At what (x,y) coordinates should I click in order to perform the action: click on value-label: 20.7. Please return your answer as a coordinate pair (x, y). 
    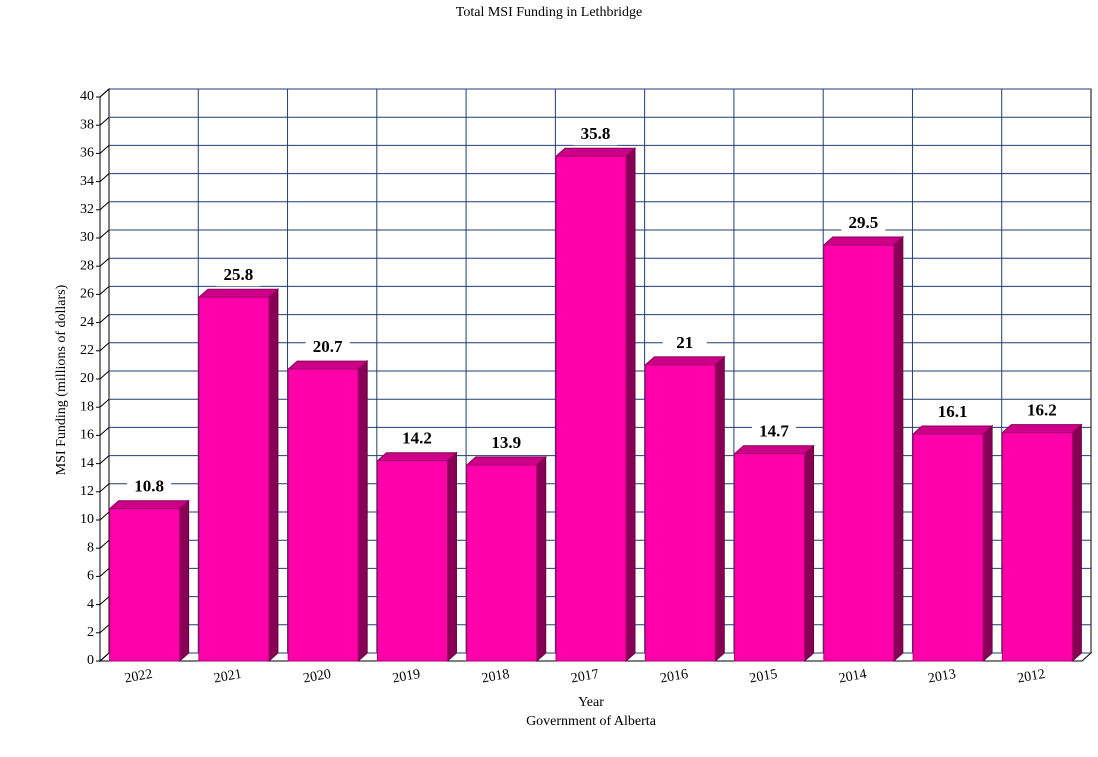
    Looking at the image, I should click on (328, 346).